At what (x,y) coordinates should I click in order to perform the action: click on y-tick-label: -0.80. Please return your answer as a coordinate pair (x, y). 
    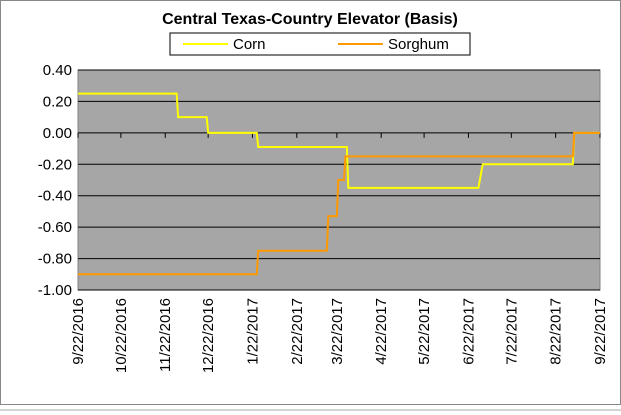
    Looking at the image, I should click on (55, 259).